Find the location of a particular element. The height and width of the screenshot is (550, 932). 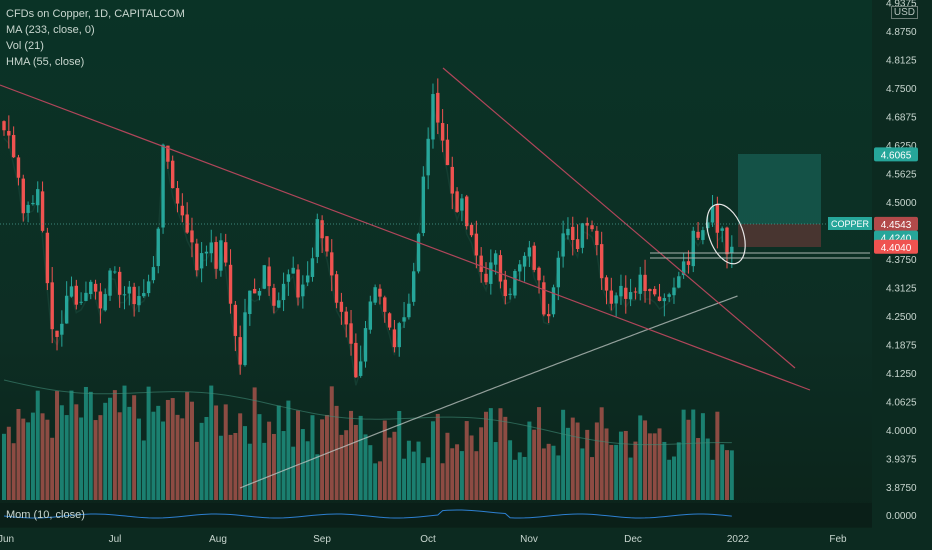

y-tick-label: 4.2500 is located at coordinates (901, 317).